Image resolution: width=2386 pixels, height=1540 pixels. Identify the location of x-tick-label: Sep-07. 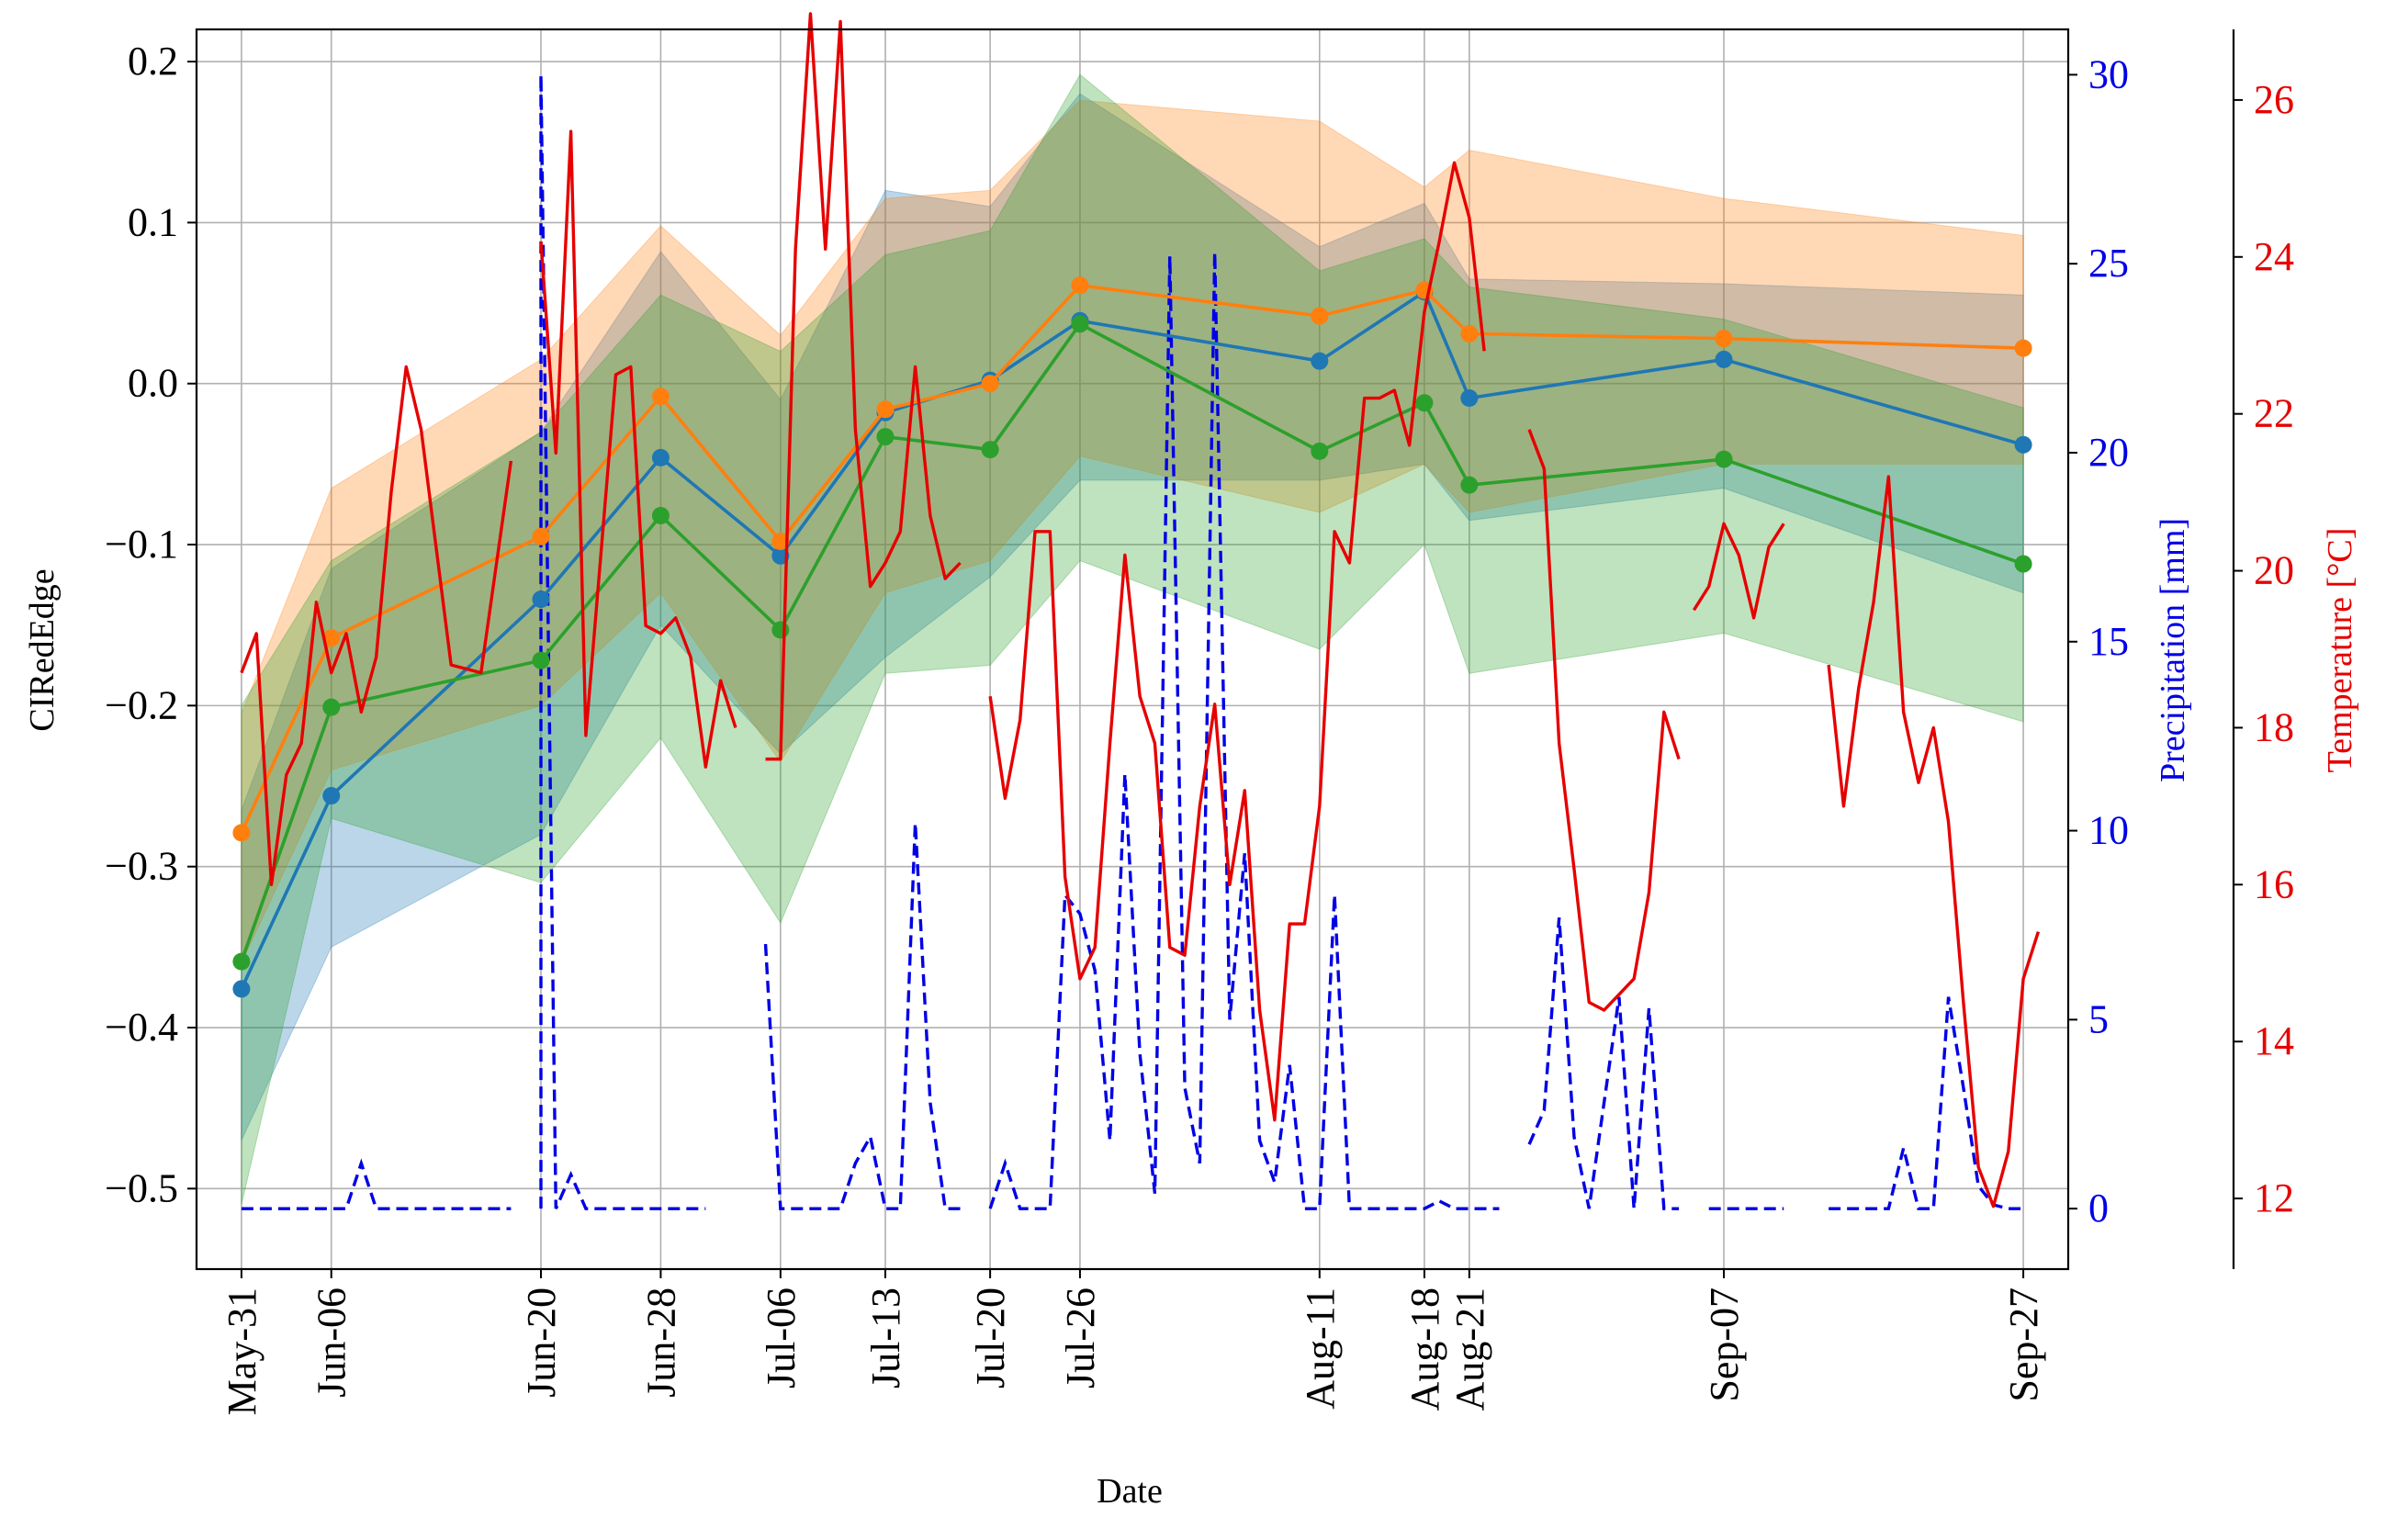
(1724, 1344).